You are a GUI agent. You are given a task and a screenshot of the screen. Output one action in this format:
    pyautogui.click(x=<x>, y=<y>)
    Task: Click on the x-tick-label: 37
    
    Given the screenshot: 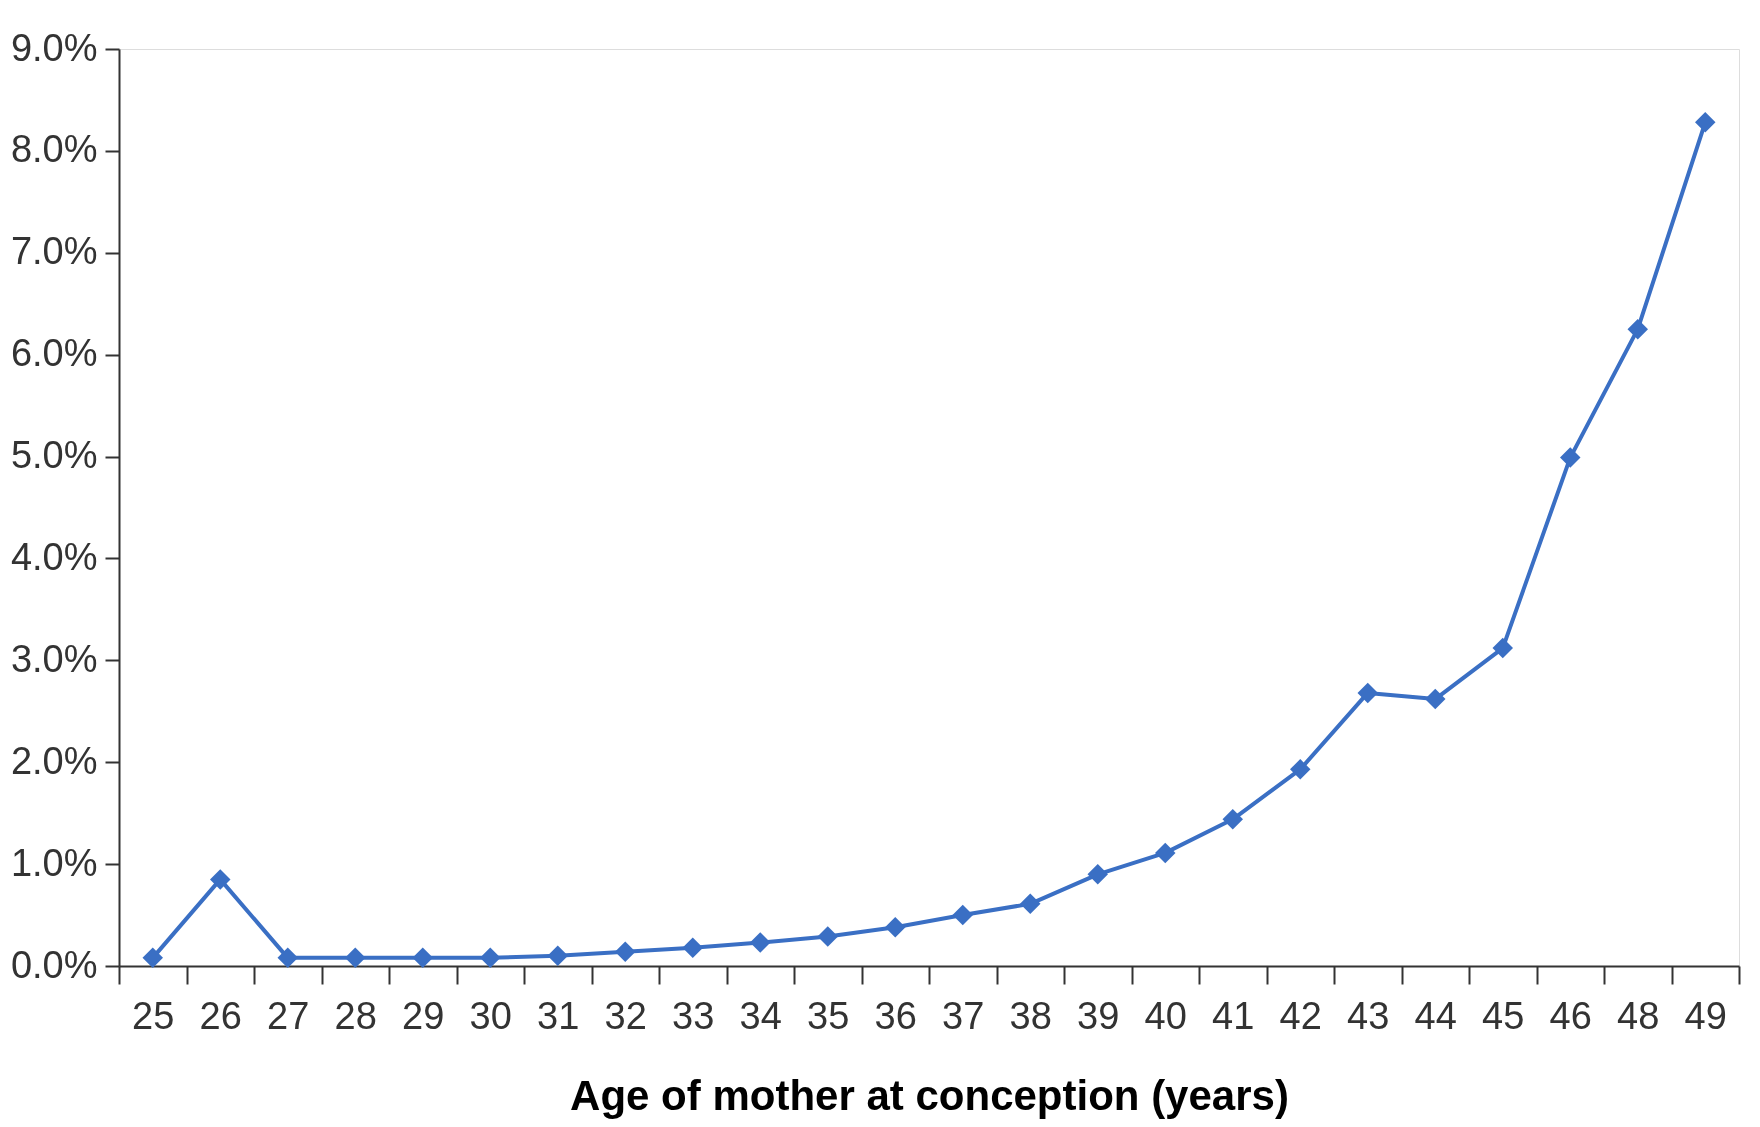 What is the action you would take?
    pyautogui.click(x=963, y=1015)
    